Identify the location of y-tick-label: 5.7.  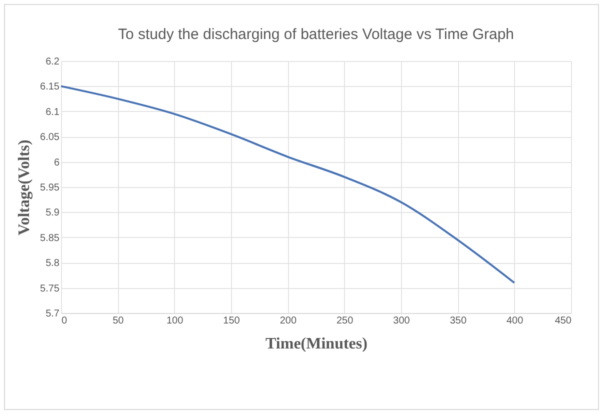
(53, 314).